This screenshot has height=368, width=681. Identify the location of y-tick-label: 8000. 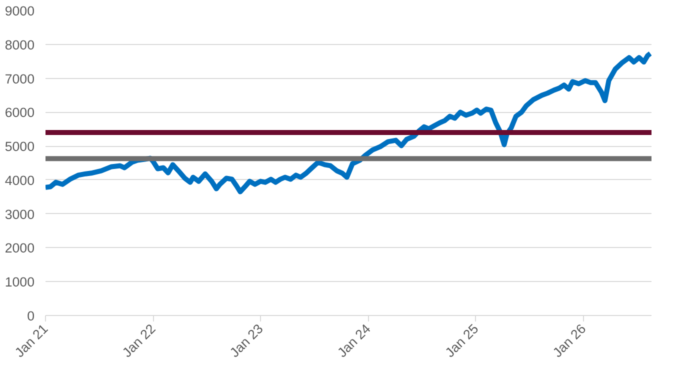
(19, 44).